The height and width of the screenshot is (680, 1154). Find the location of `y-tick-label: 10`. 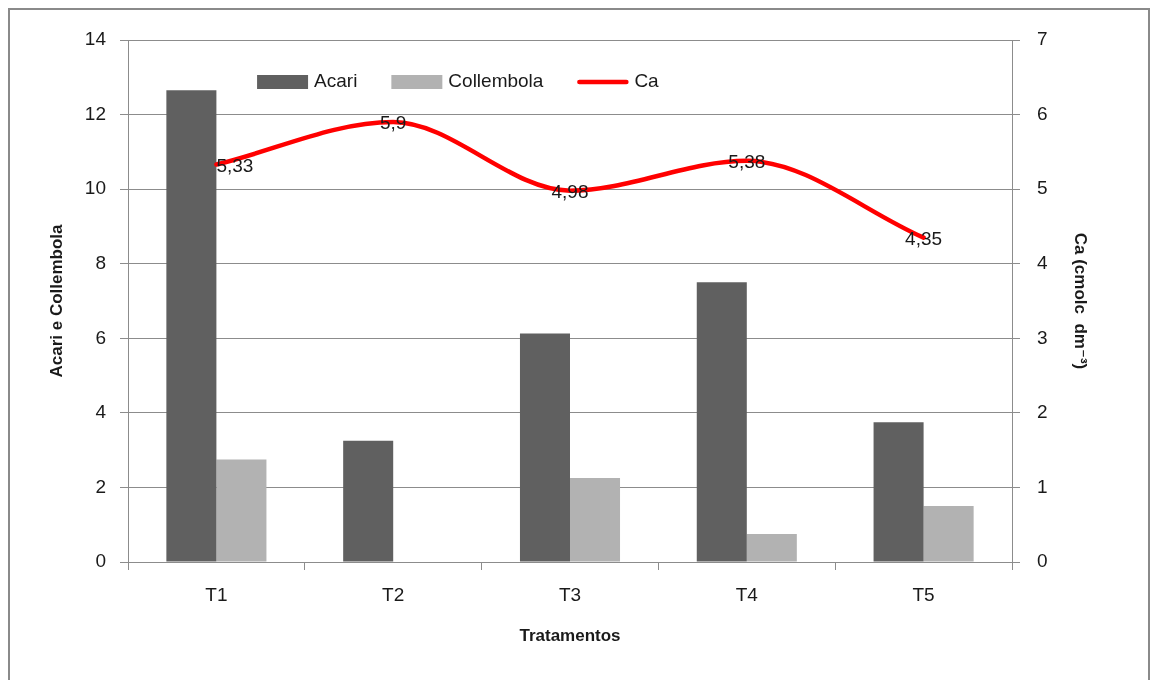

y-tick-label: 10 is located at coordinates (95, 188).